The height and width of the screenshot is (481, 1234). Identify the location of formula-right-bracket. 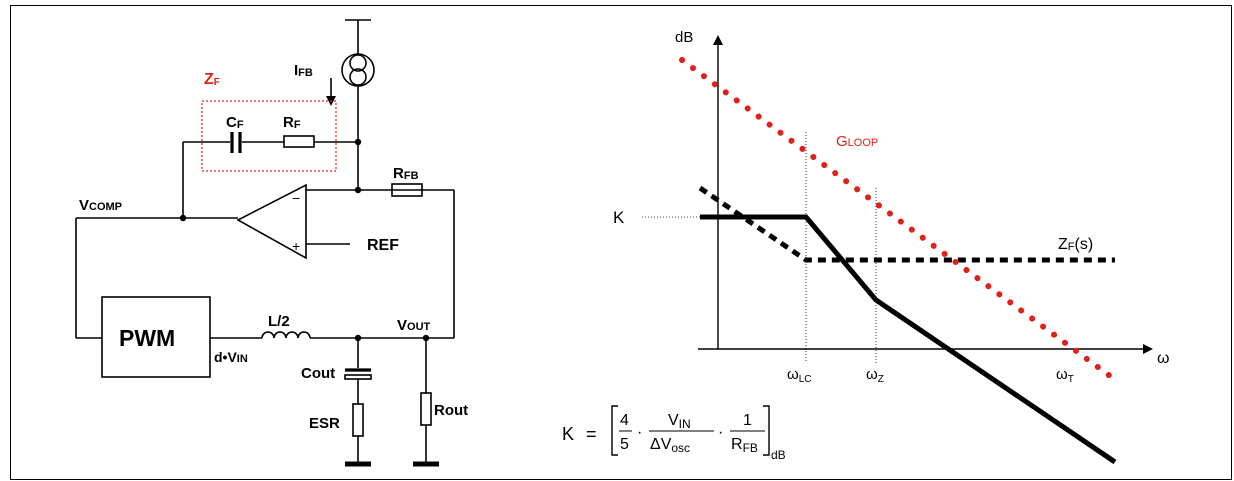
(766, 430).